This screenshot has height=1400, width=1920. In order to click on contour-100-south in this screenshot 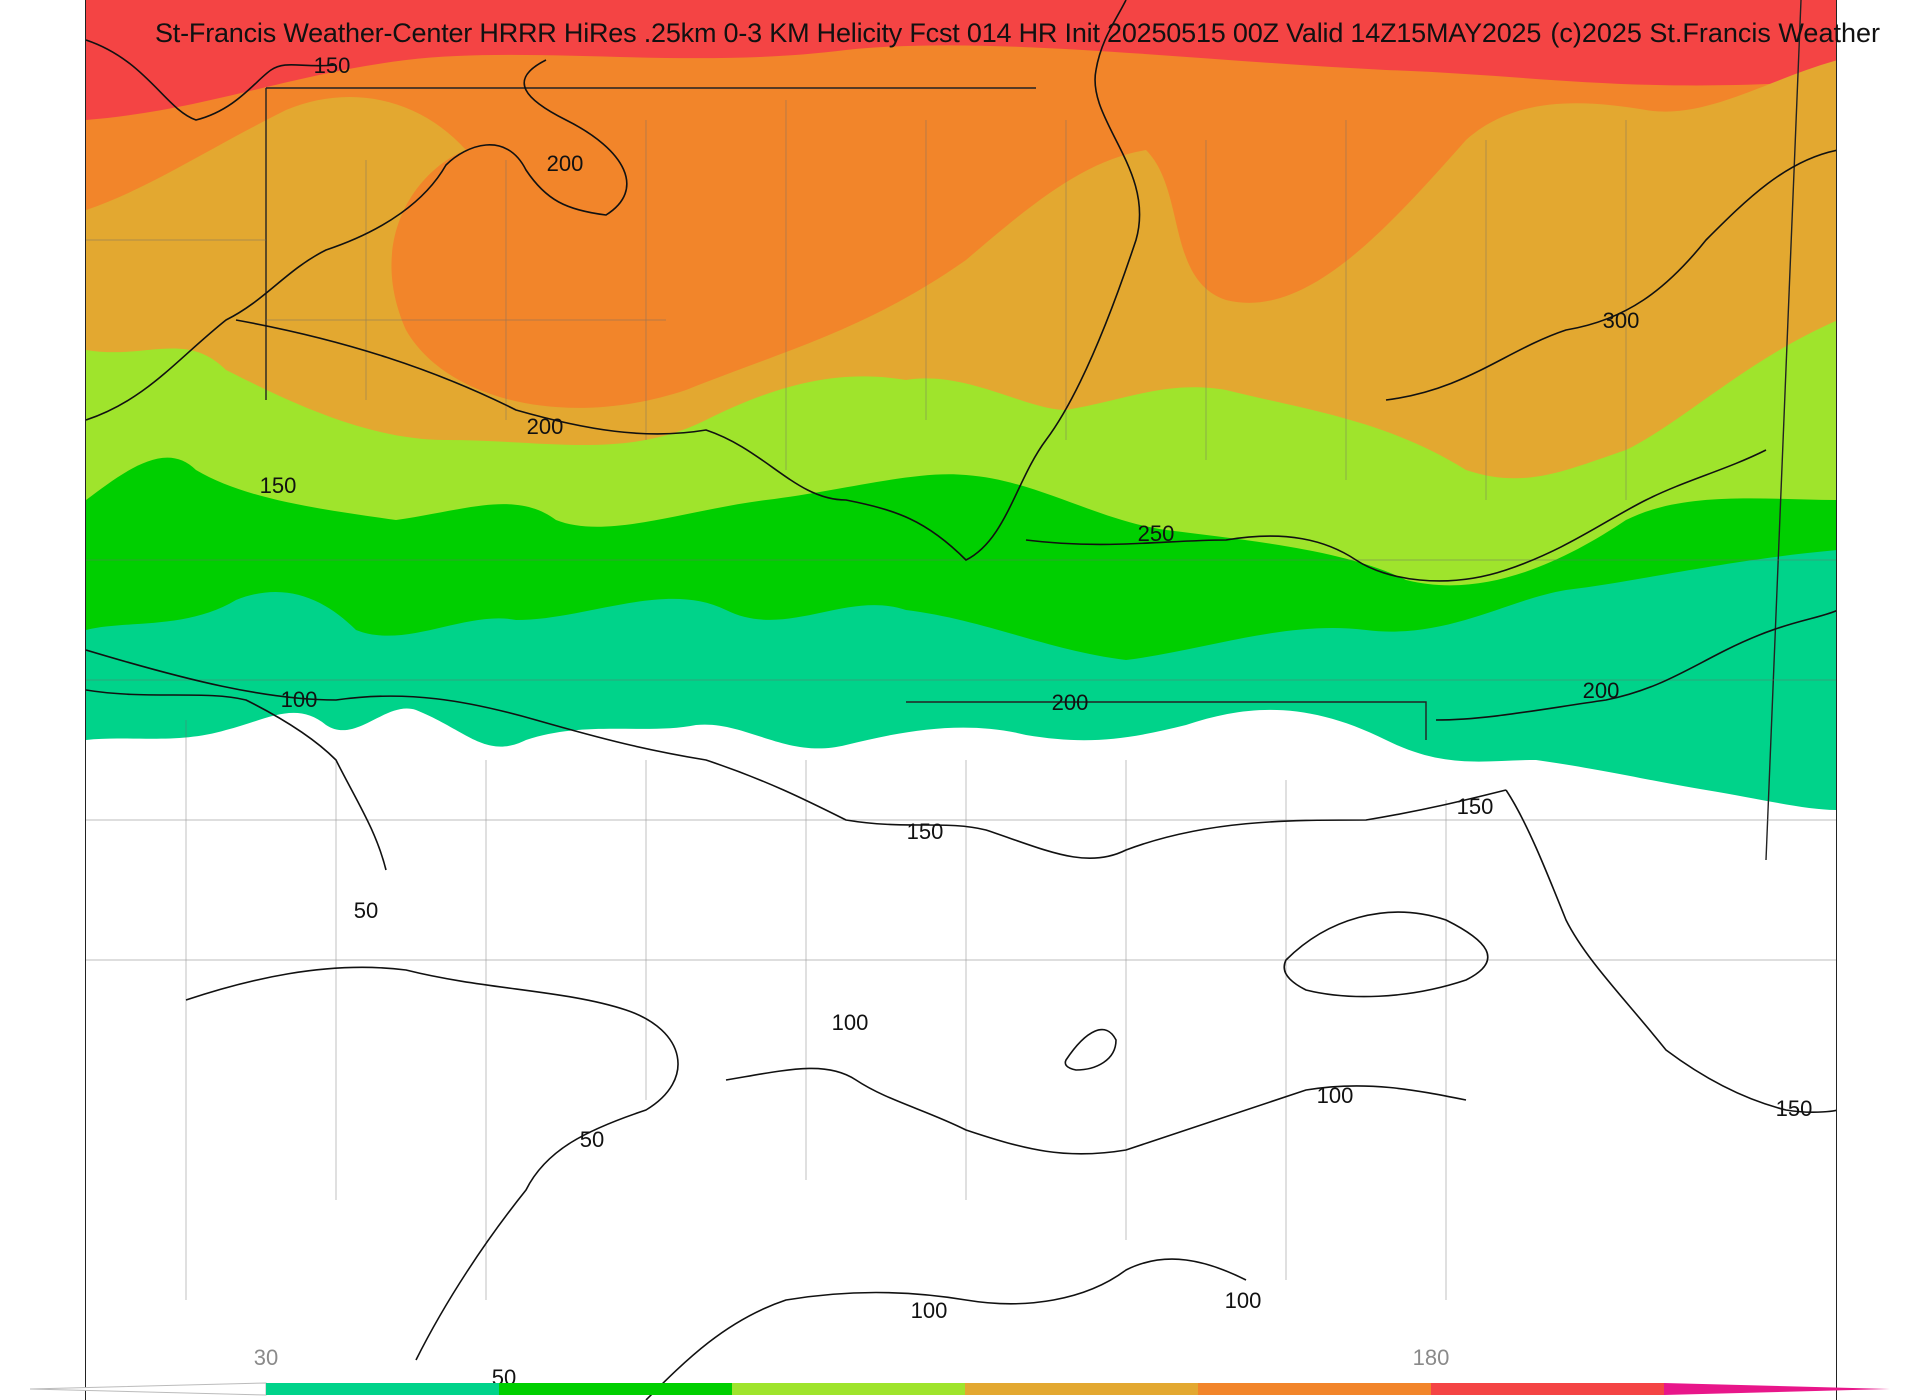, I will do `click(1096, 1111)`.